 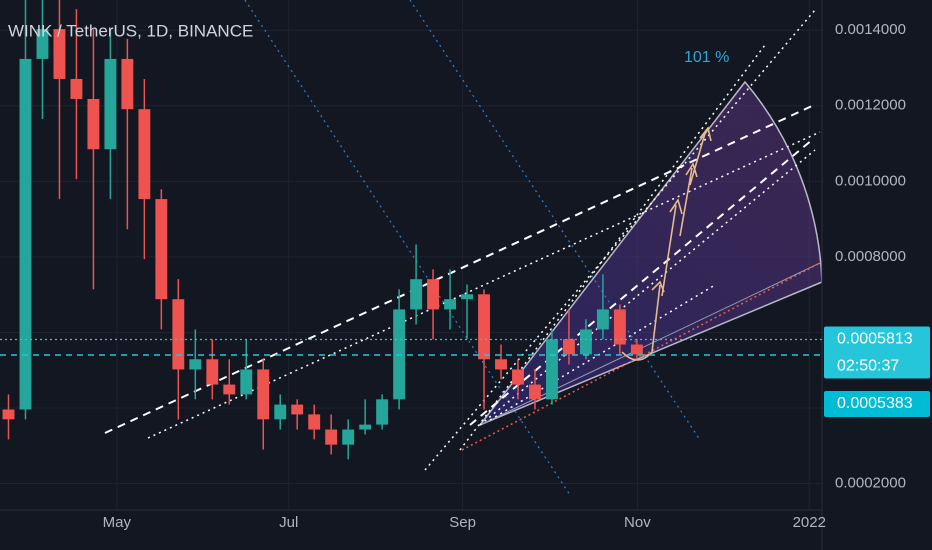 I want to click on y-tick-label: 0.0010000, so click(x=870, y=180).